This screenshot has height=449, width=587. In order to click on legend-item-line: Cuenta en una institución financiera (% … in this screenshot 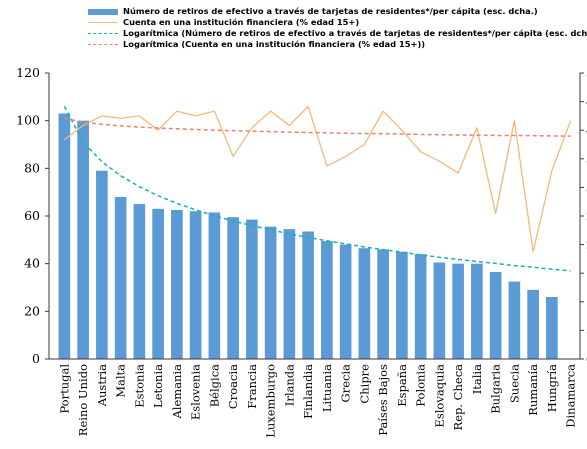, I will do `click(337, 22)`.